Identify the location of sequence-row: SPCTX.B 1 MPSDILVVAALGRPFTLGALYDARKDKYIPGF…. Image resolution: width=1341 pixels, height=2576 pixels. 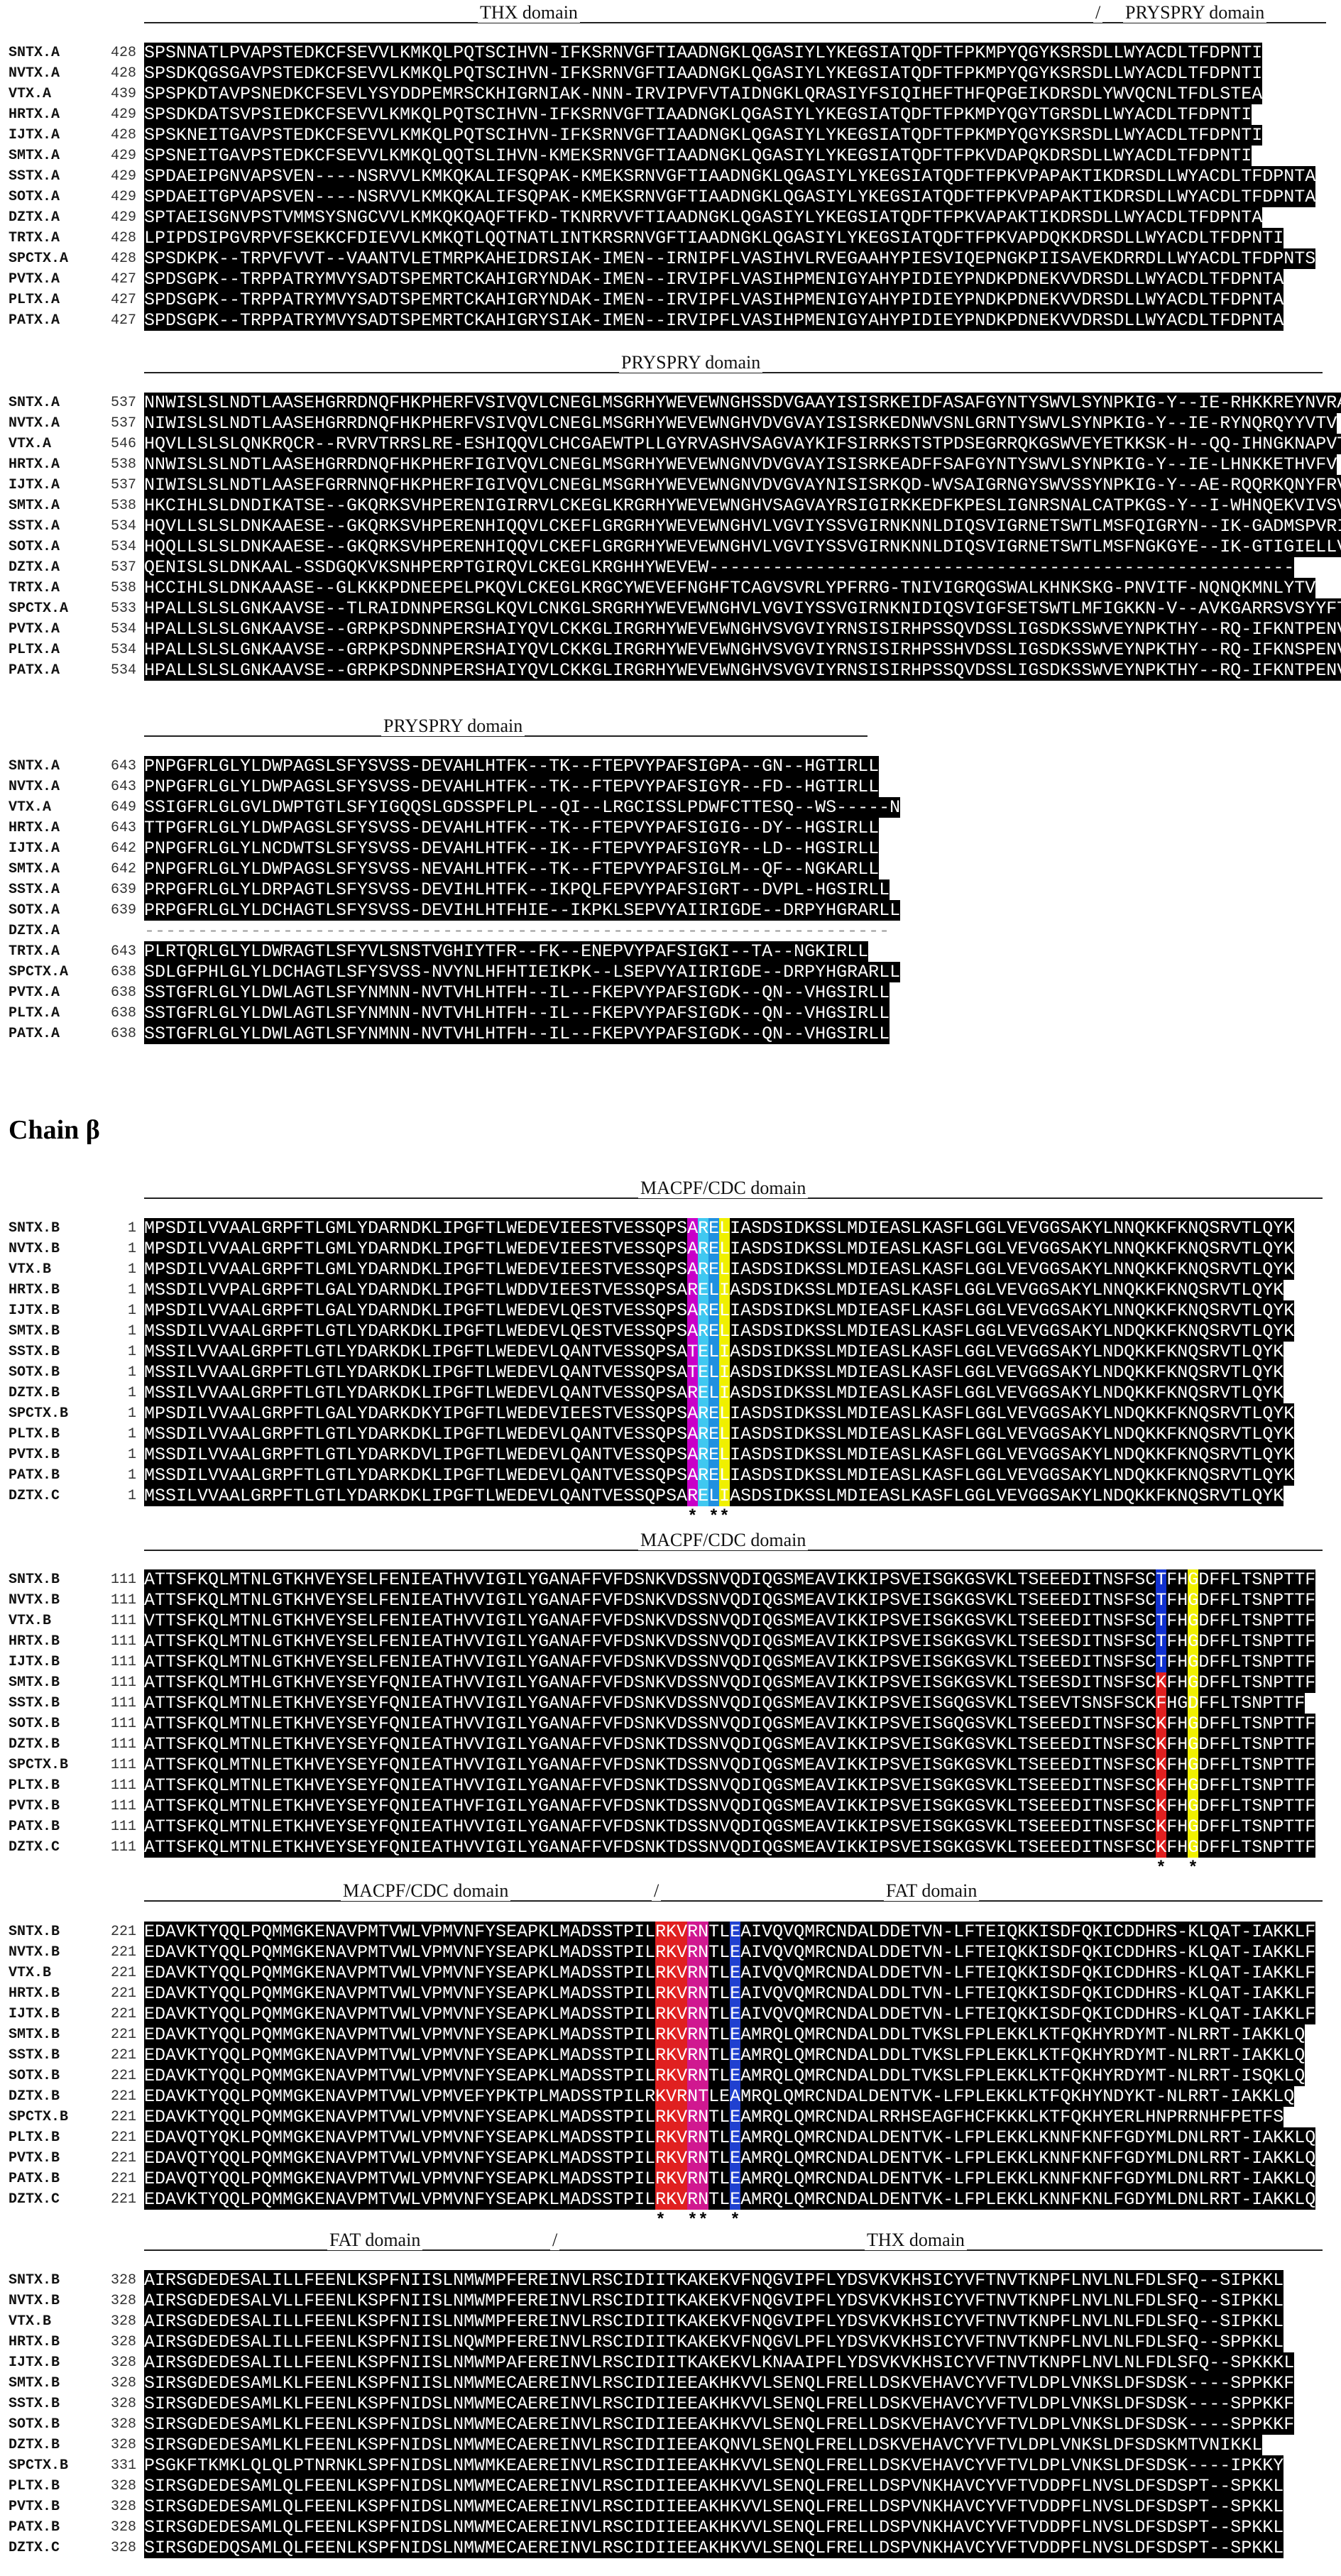
(670, 1413).